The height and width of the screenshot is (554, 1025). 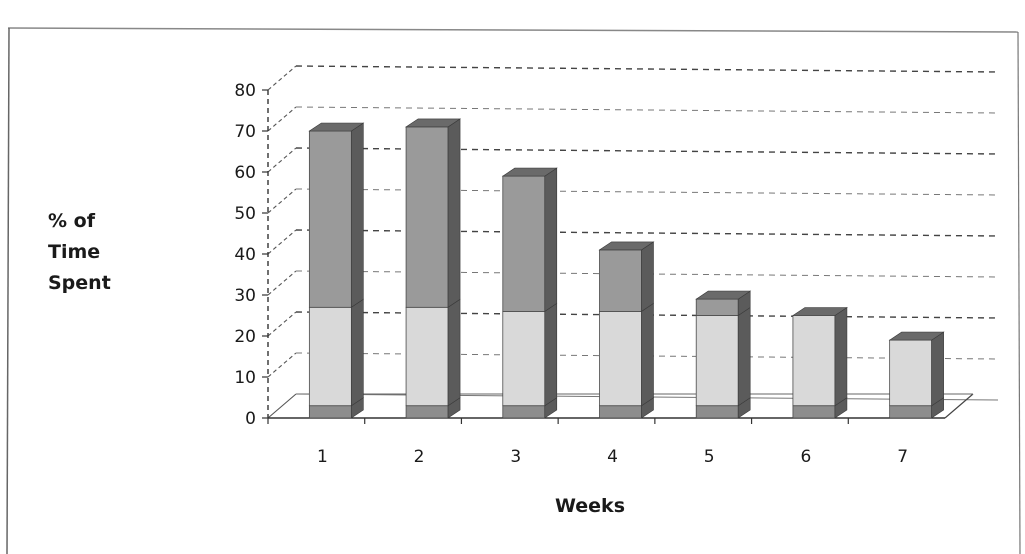 I want to click on x-tick-labels: 1 2 3 4 5 6 7, so click(x=612, y=457).